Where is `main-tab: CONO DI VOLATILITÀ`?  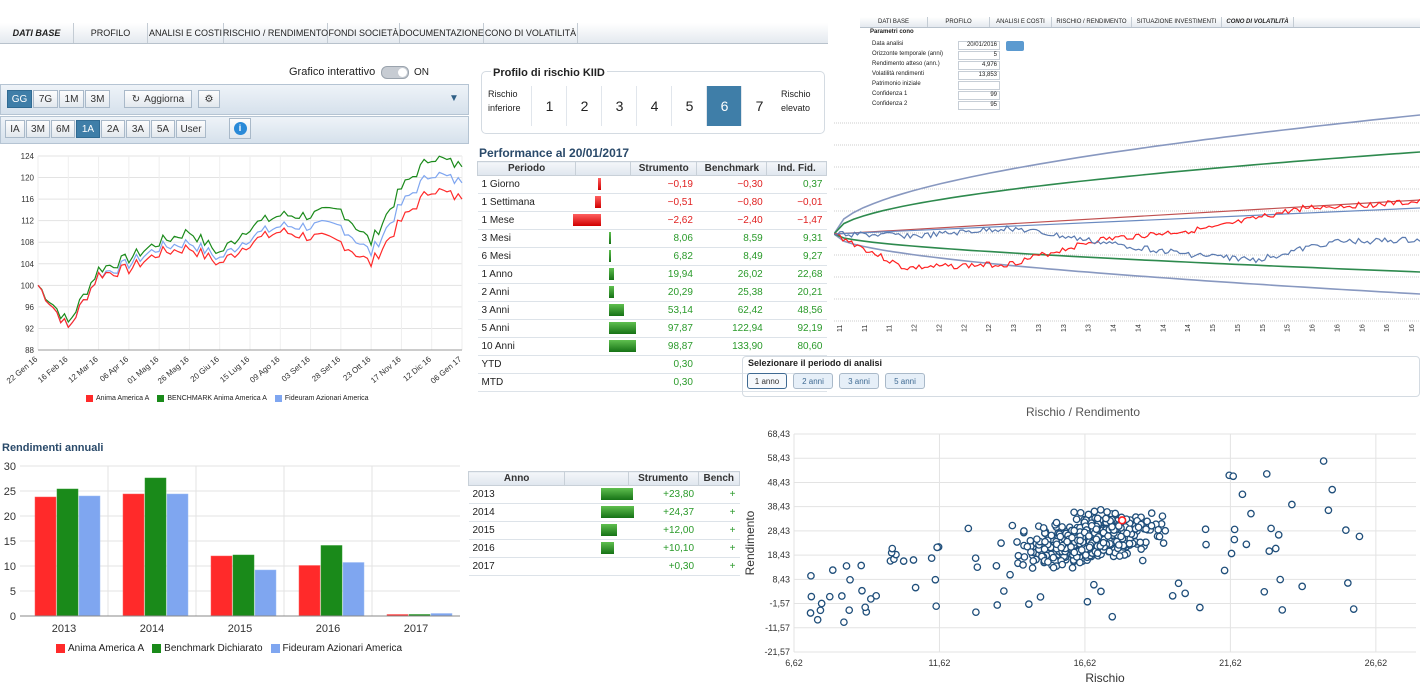 main-tab: CONO DI VOLATILITÀ is located at coordinates (531, 33).